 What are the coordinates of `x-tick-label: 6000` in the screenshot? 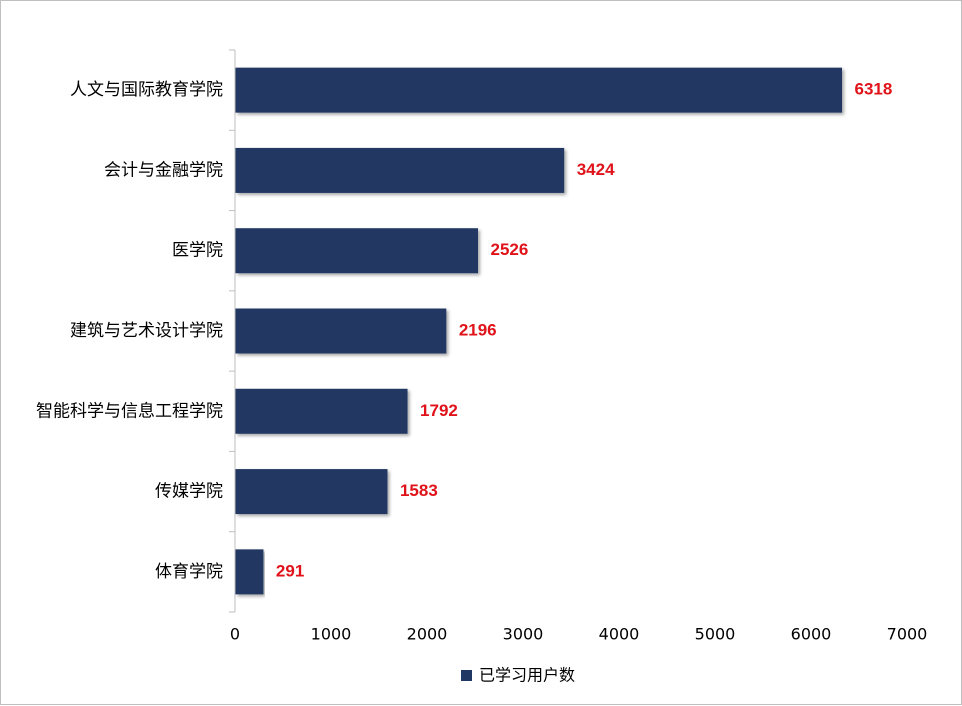 It's located at (811, 634).